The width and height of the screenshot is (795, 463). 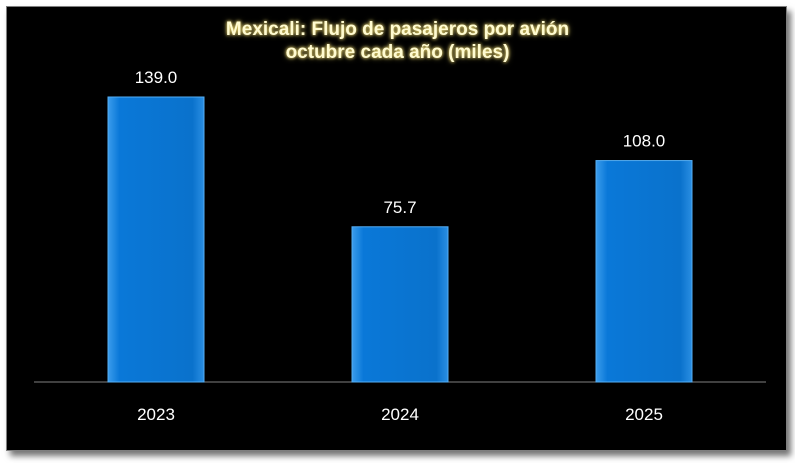 What do you see at coordinates (400, 304) in the screenshot?
I see `bar-2024` at bounding box center [400, 304].